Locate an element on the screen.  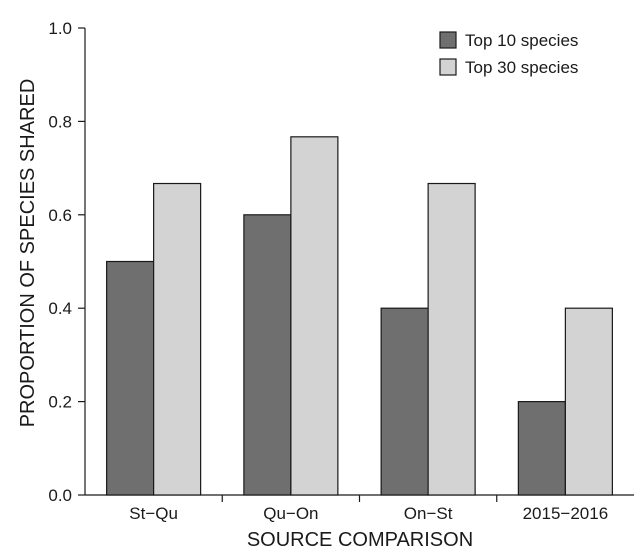
chart-legend: Top 10 species Top 30 species is located at coordinates (508, 54).